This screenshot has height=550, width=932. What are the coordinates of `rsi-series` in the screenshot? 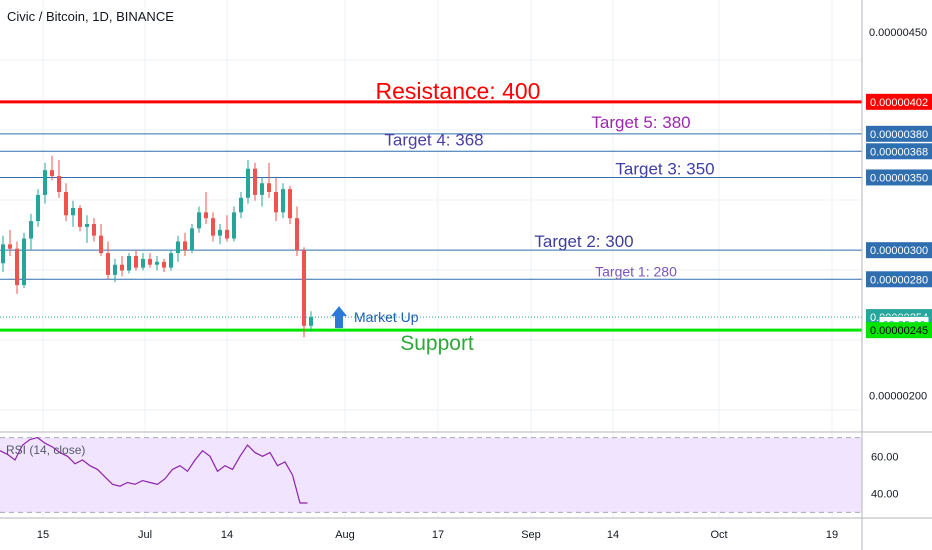 It's located at (154, 470).